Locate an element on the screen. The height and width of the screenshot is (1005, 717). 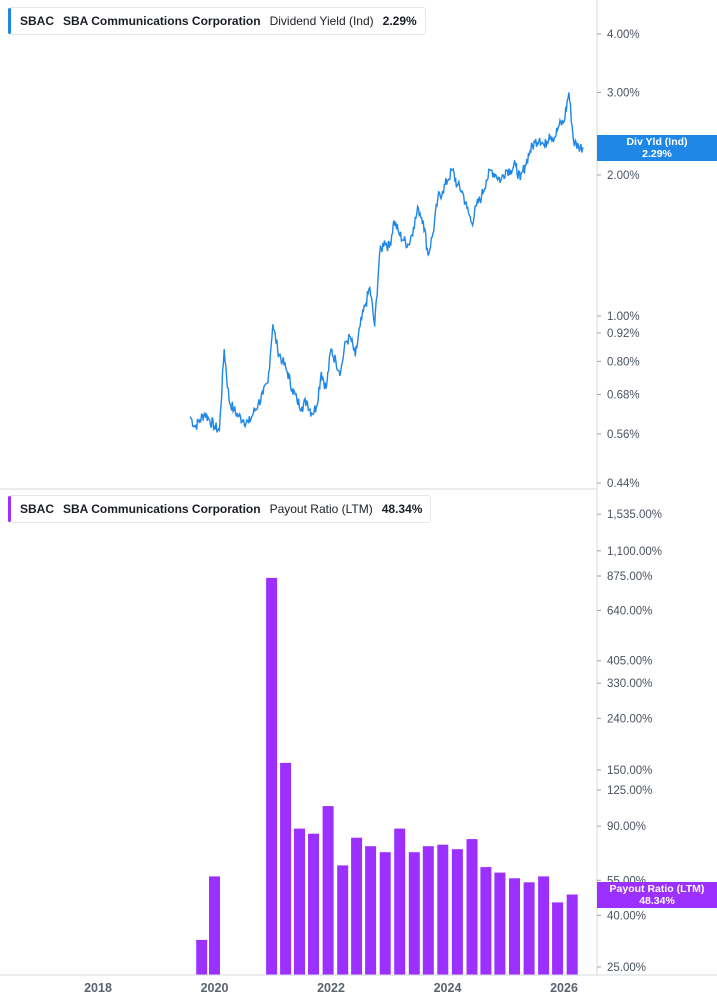
payout-y-tick-label: 125.00% is located at coordinates (629, 791).